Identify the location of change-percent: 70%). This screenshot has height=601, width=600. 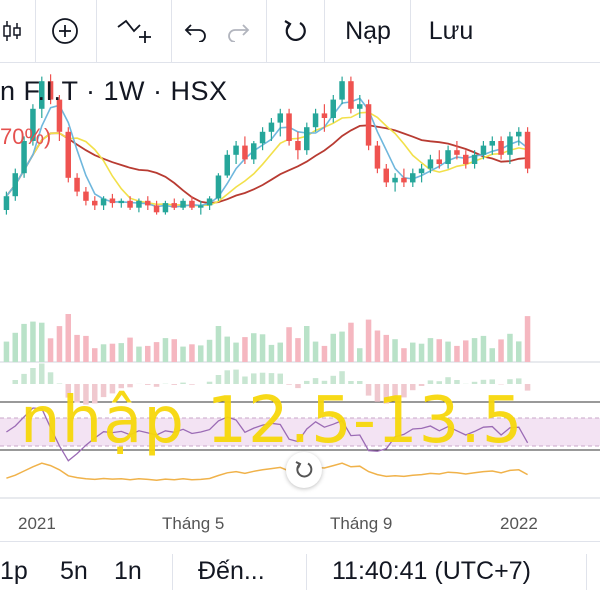
(25, 137).